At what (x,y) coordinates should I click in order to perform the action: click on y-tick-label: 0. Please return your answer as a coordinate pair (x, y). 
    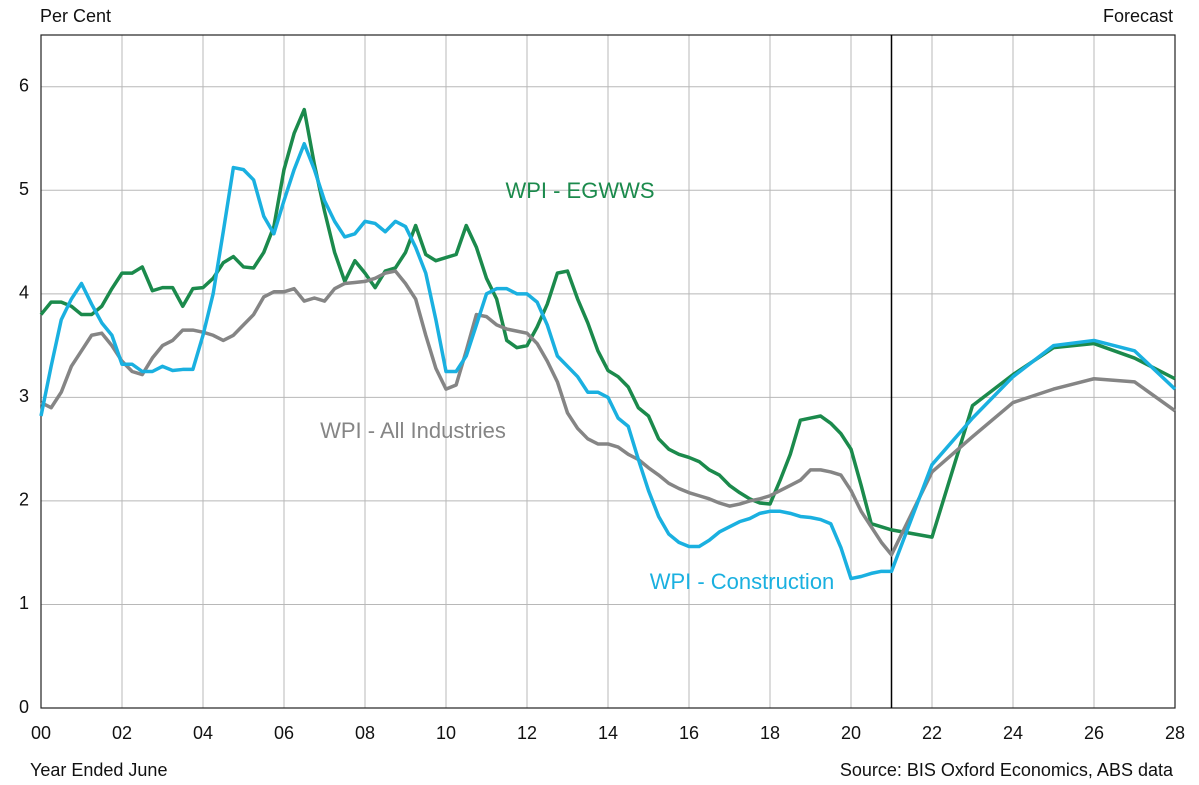
    Looking at the image, I should click on (24, 707).